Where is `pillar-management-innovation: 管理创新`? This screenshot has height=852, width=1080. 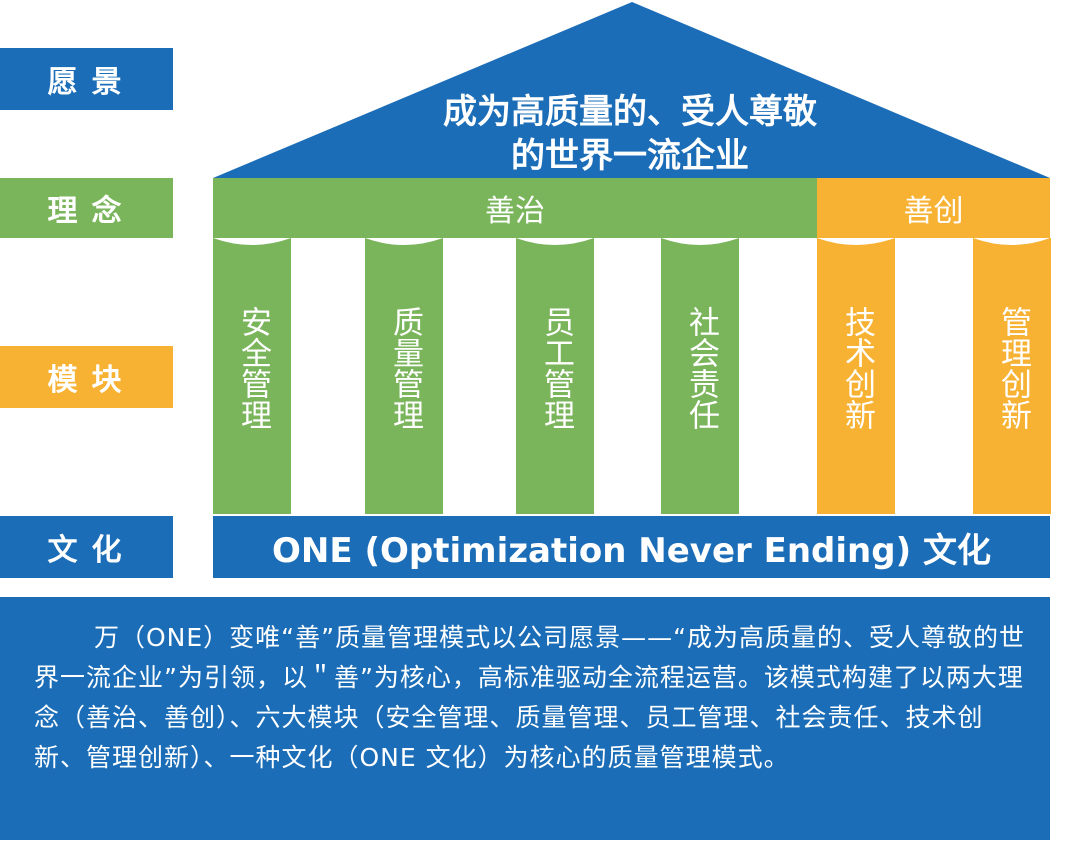 pillar-management-innovation: 管理创新 is located at coordinates (1012, 376).